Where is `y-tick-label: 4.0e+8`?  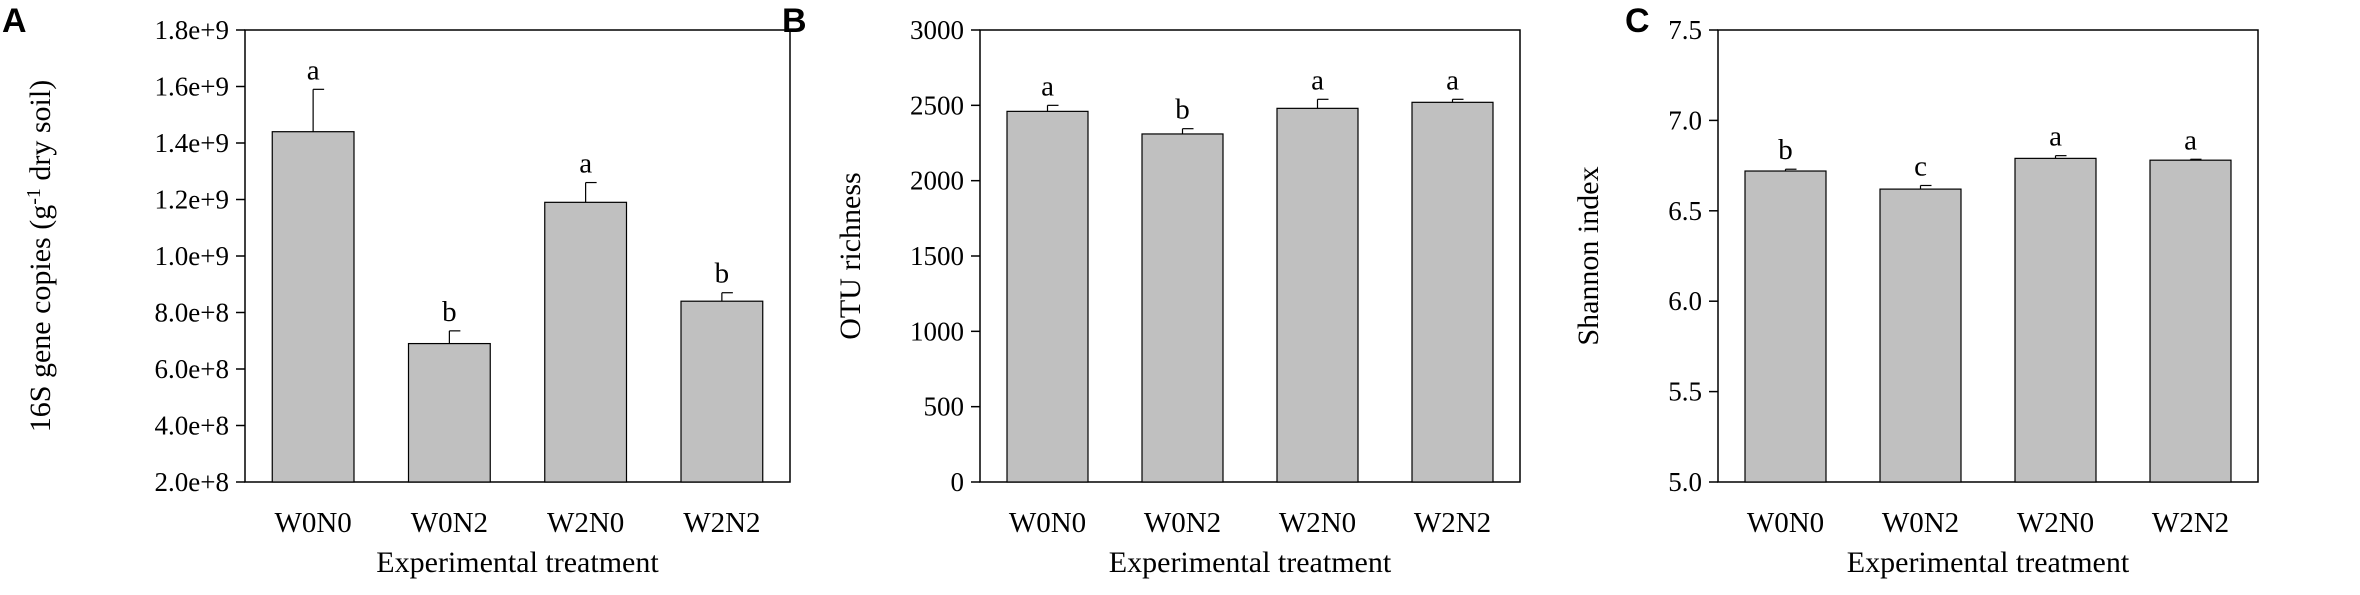
y-tick-label: 4.0e+8 is located at coordinates (192, 426).